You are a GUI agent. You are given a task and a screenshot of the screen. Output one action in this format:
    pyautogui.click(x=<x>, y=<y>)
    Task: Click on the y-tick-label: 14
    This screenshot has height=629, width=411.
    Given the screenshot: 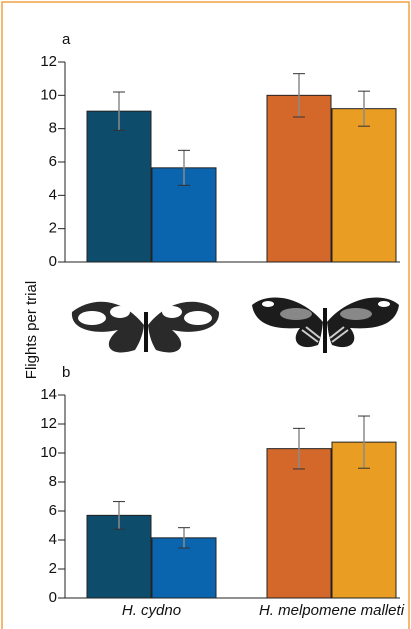 What is the action you would take?
    pyautogui.click(x=48, y=394)
    